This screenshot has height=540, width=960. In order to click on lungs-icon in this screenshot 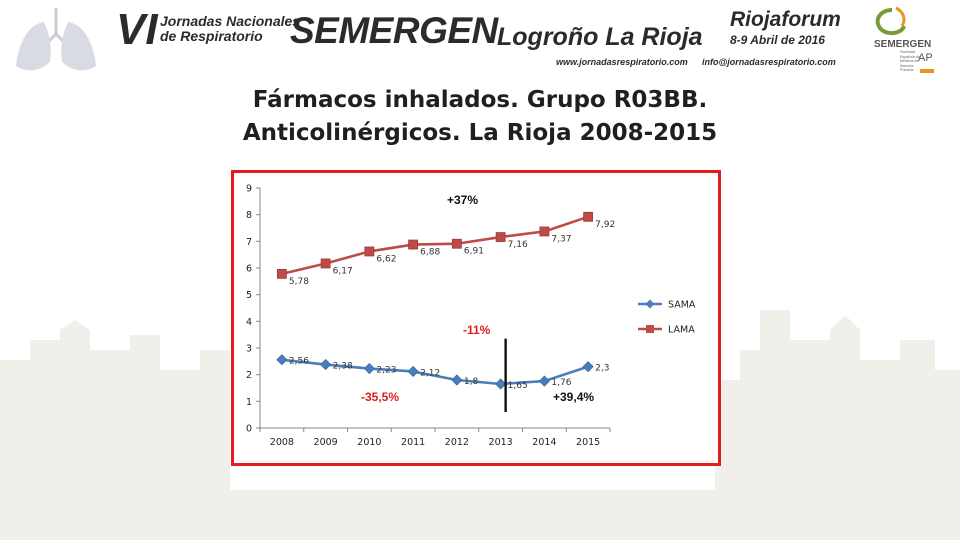, I will do `click(56, 39)`.